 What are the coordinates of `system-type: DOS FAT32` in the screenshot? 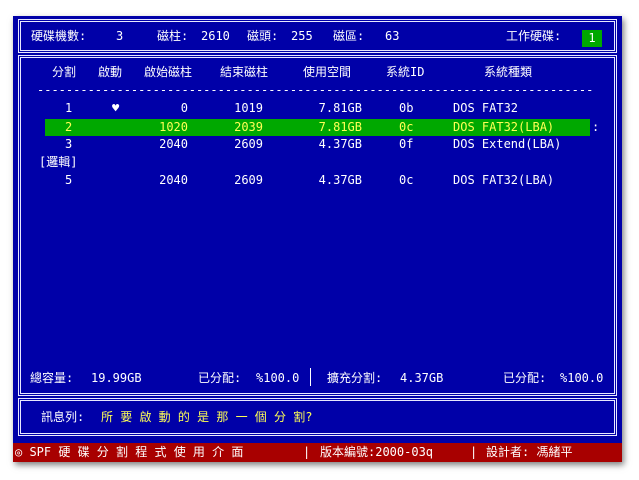 It's located at (486, 108).